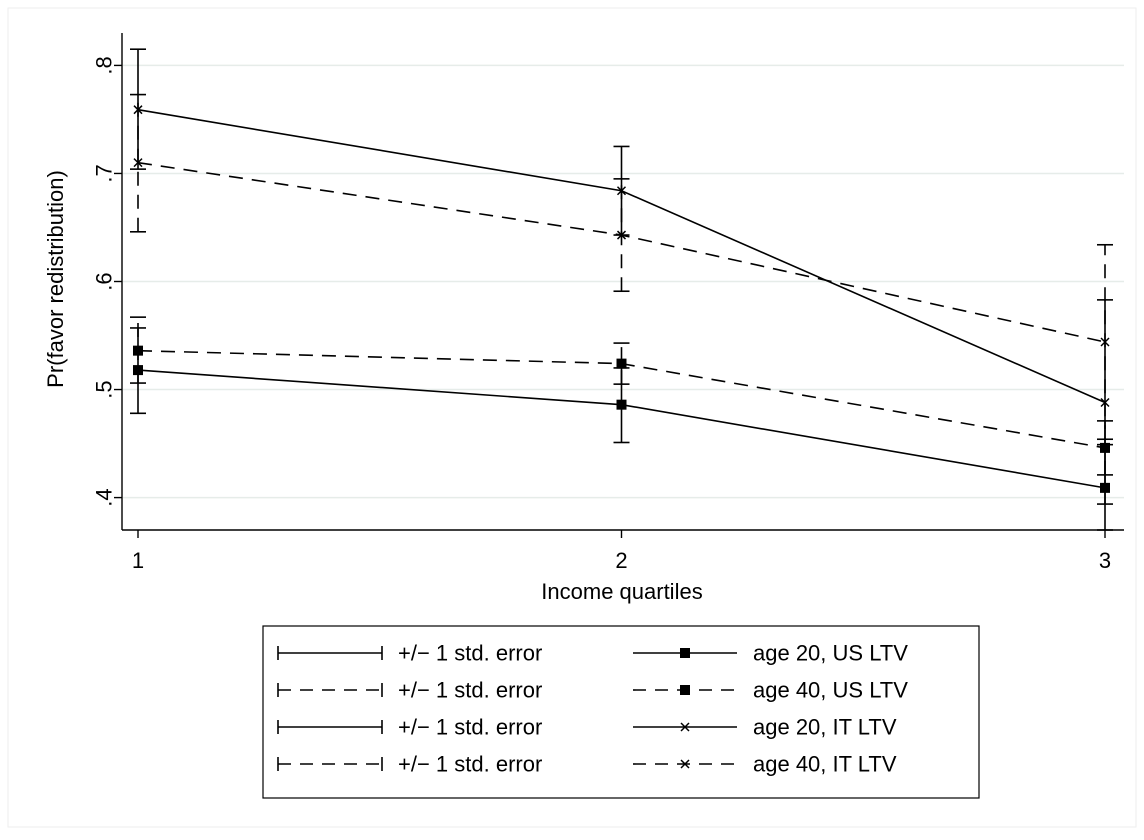  I want to click on legend-label: age 20, US LTV, so click(830, 653).